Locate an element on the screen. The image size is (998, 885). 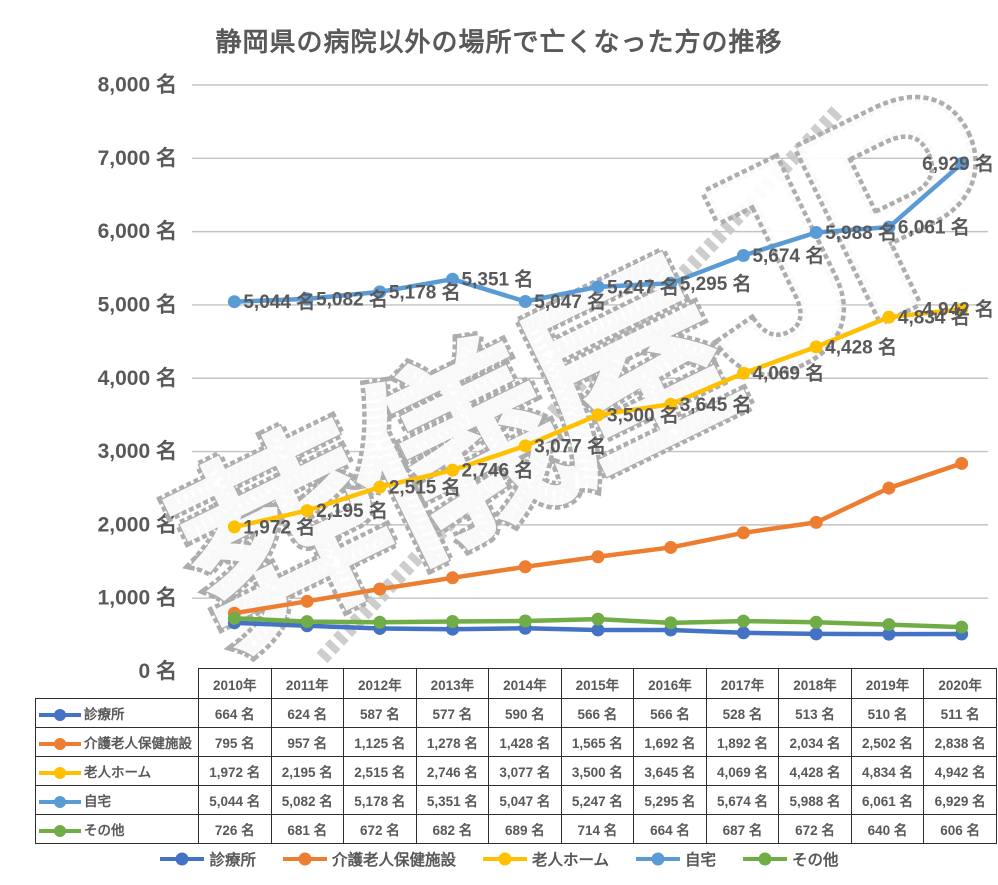
value-cell: 2,502 名 is located at coordinates (887, 742).